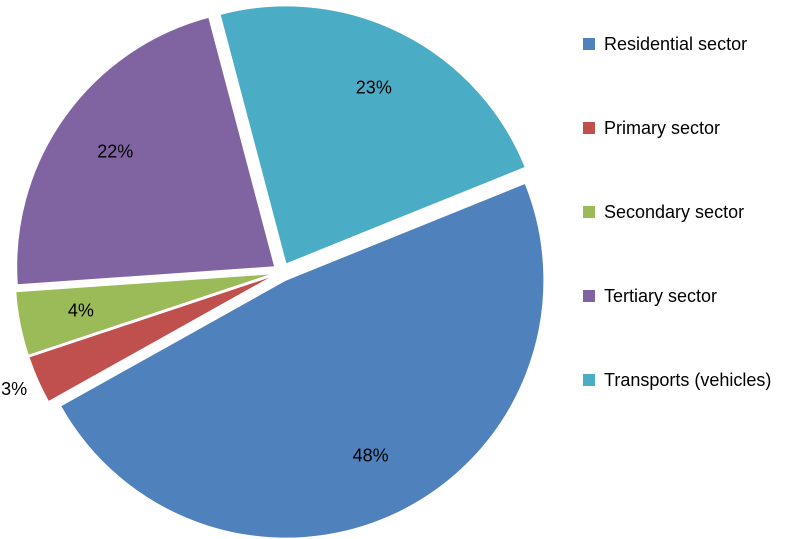 The height and width of the screenshot is (539, 799). I want to click on legend-entry: Tertiary sector, so click(688, 326).